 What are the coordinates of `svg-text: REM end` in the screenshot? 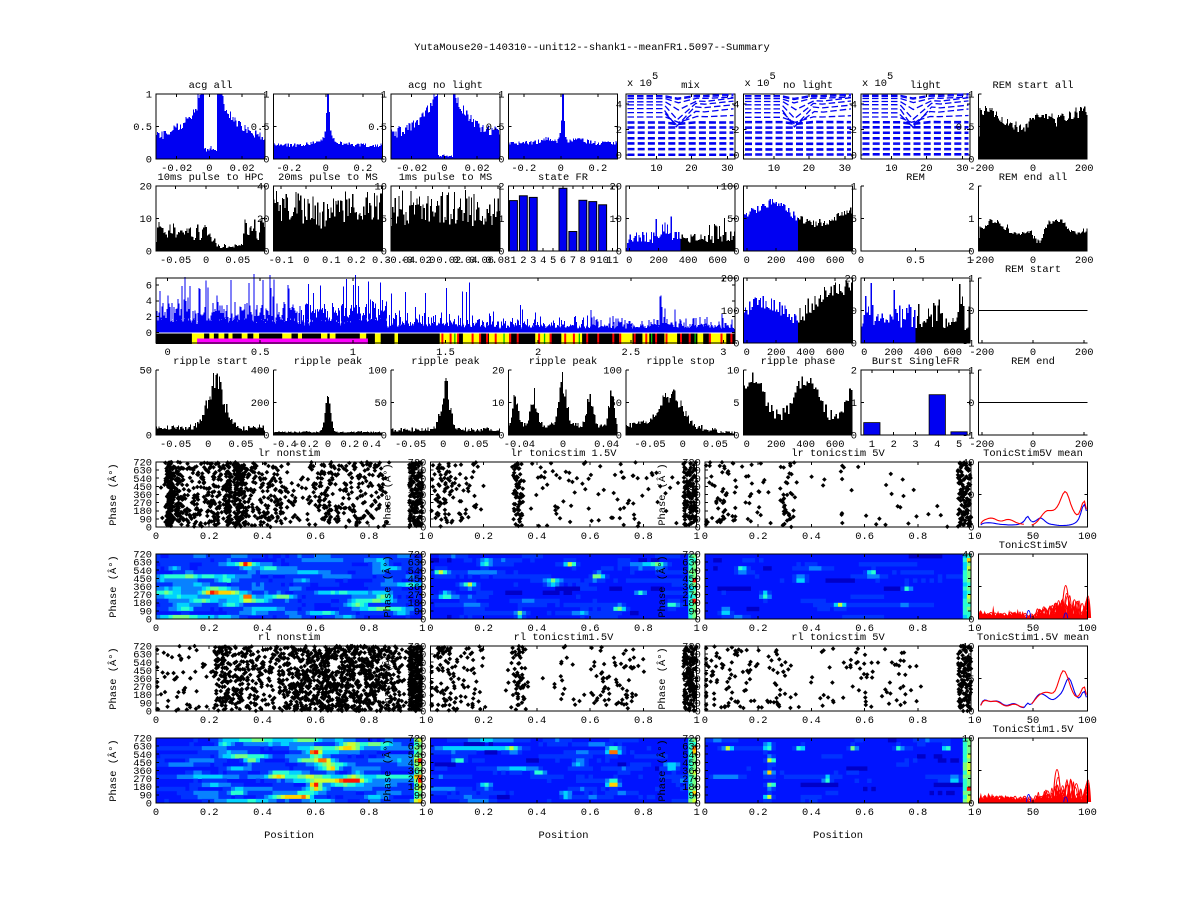 It's located at (1033, 362).